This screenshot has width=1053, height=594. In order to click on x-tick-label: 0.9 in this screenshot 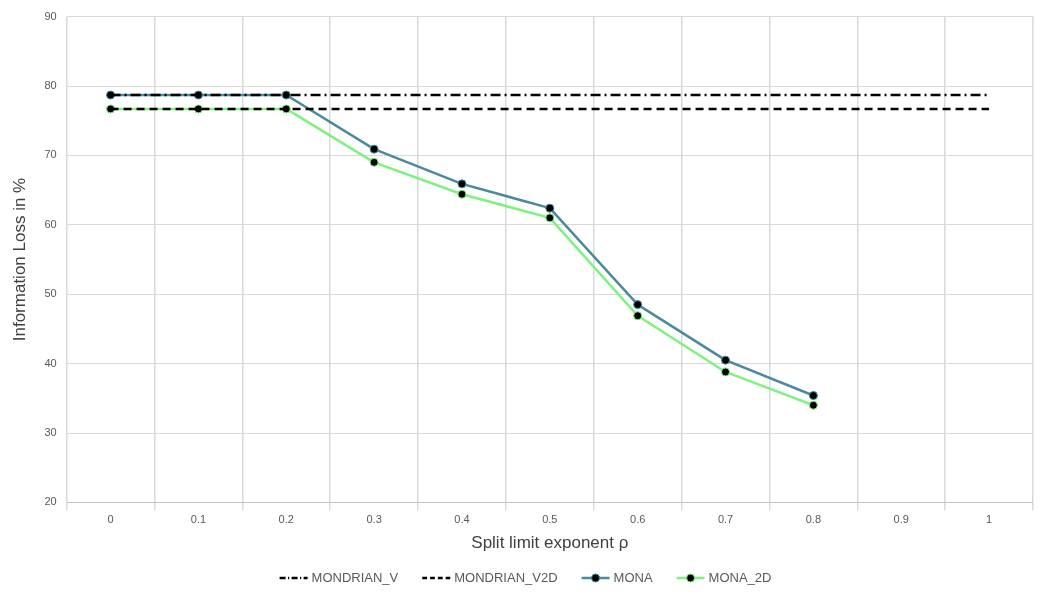, I will do `click(901, 519)`.